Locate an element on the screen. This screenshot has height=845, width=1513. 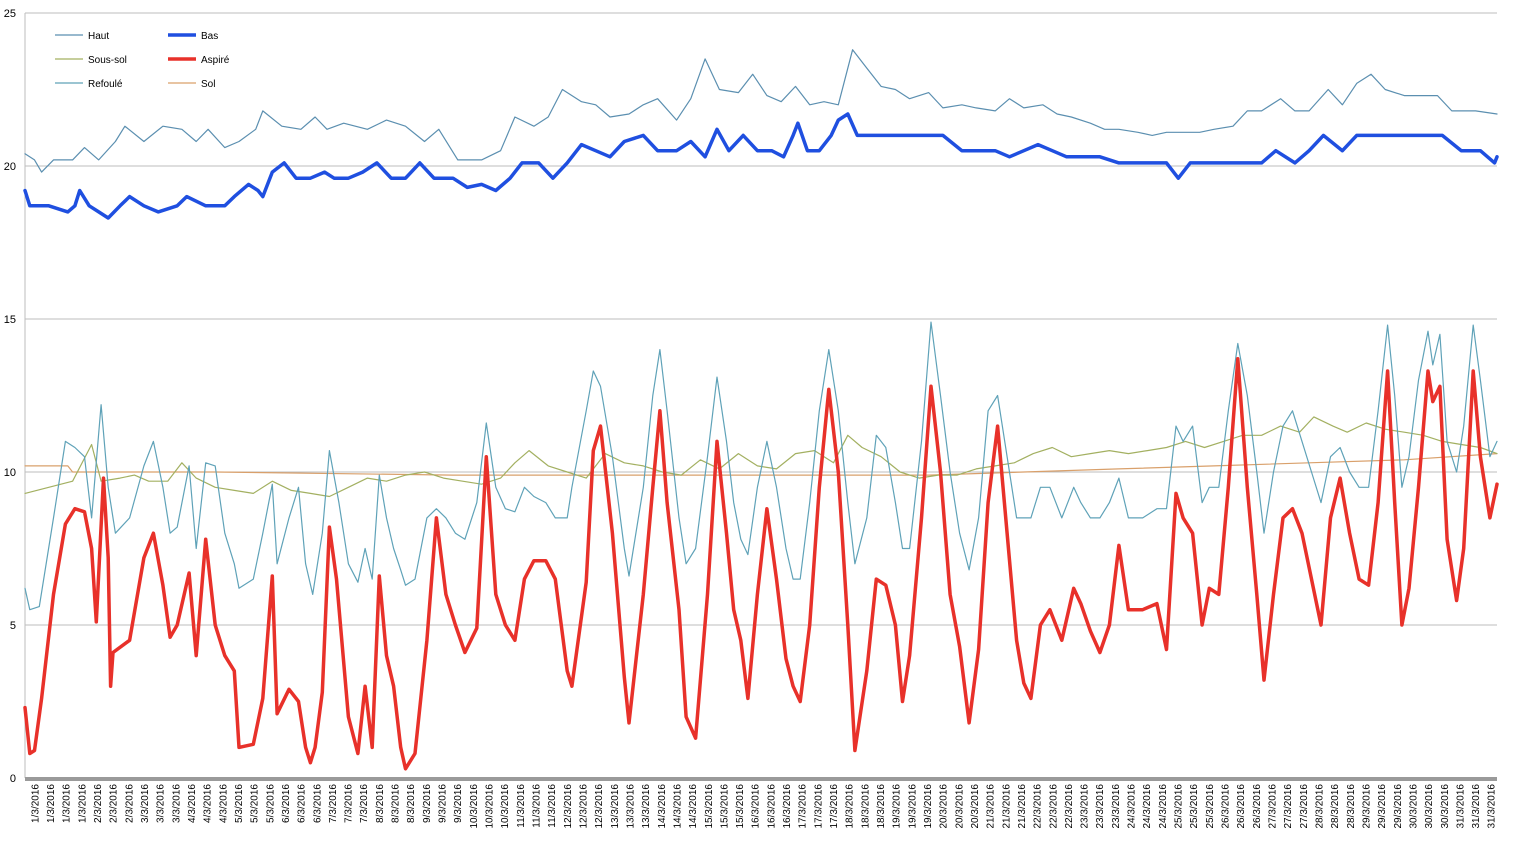
x-tick-label: 6/3/2016 is located at coordinates (286, 803).